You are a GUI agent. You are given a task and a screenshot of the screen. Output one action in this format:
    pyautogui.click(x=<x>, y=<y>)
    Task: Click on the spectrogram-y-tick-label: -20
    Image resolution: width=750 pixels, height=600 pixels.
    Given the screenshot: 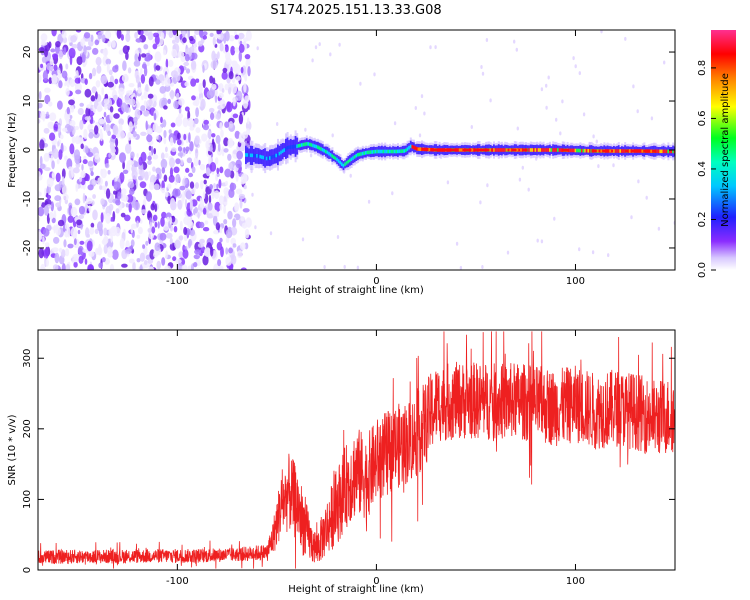 What is the action you would take?
    pyautogui.click(x=27, y=248)
    